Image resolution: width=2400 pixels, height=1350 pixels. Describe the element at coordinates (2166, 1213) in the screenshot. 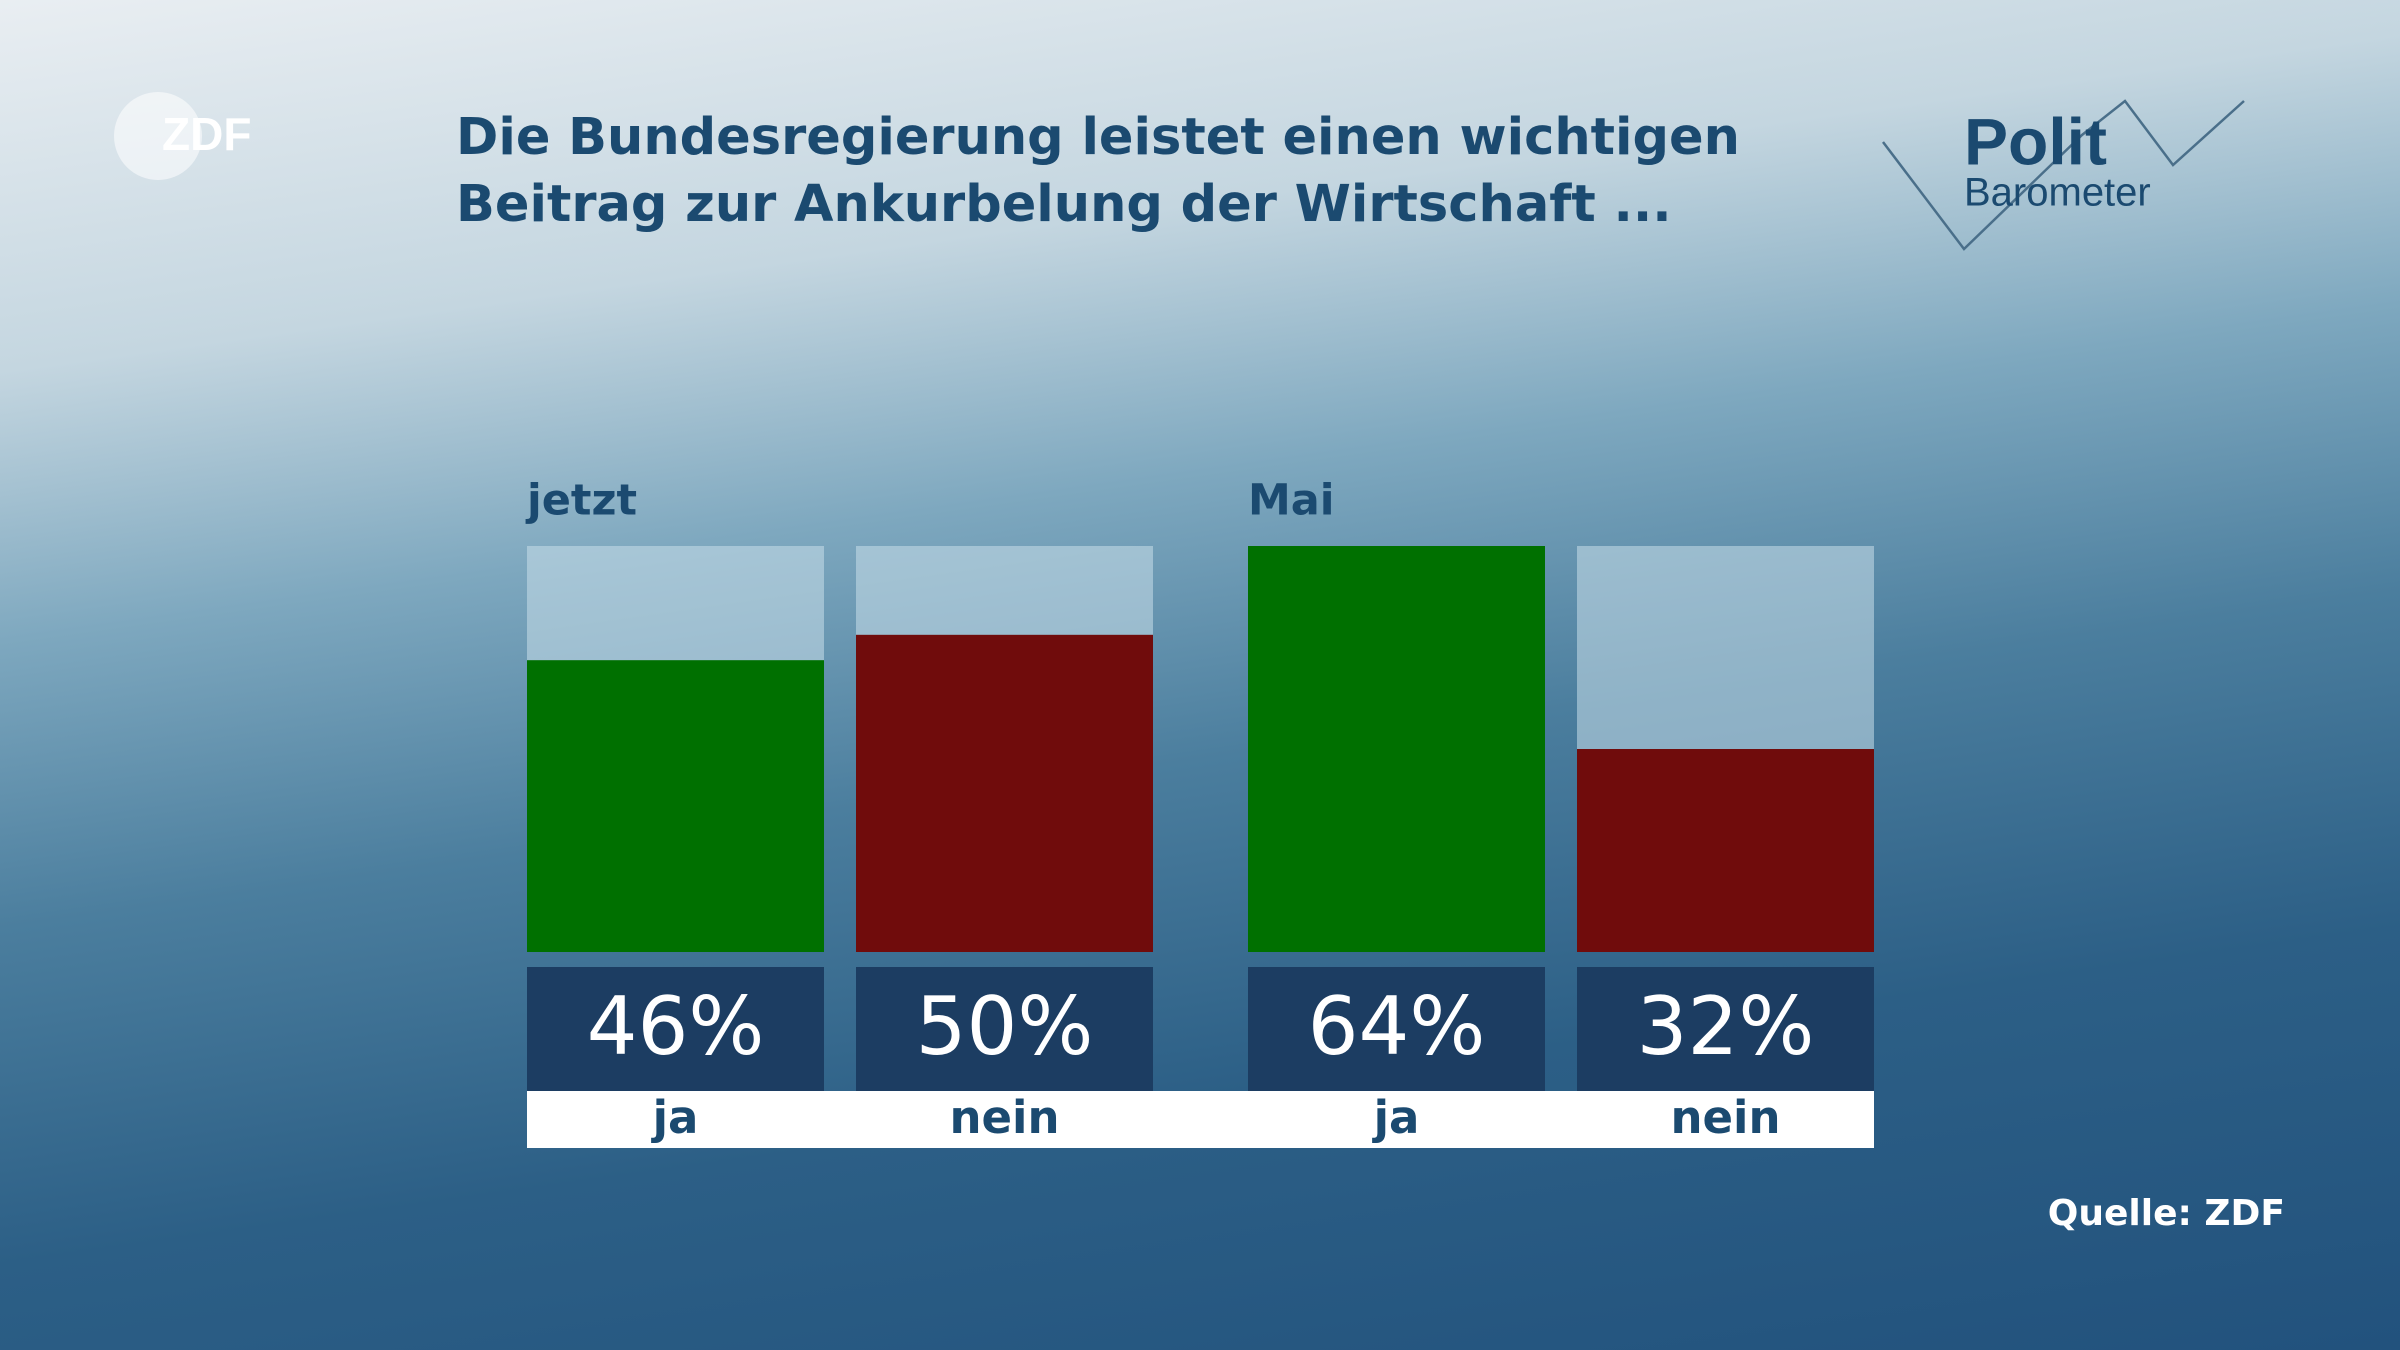

I see `source: Quelle: ZDF` at that location.